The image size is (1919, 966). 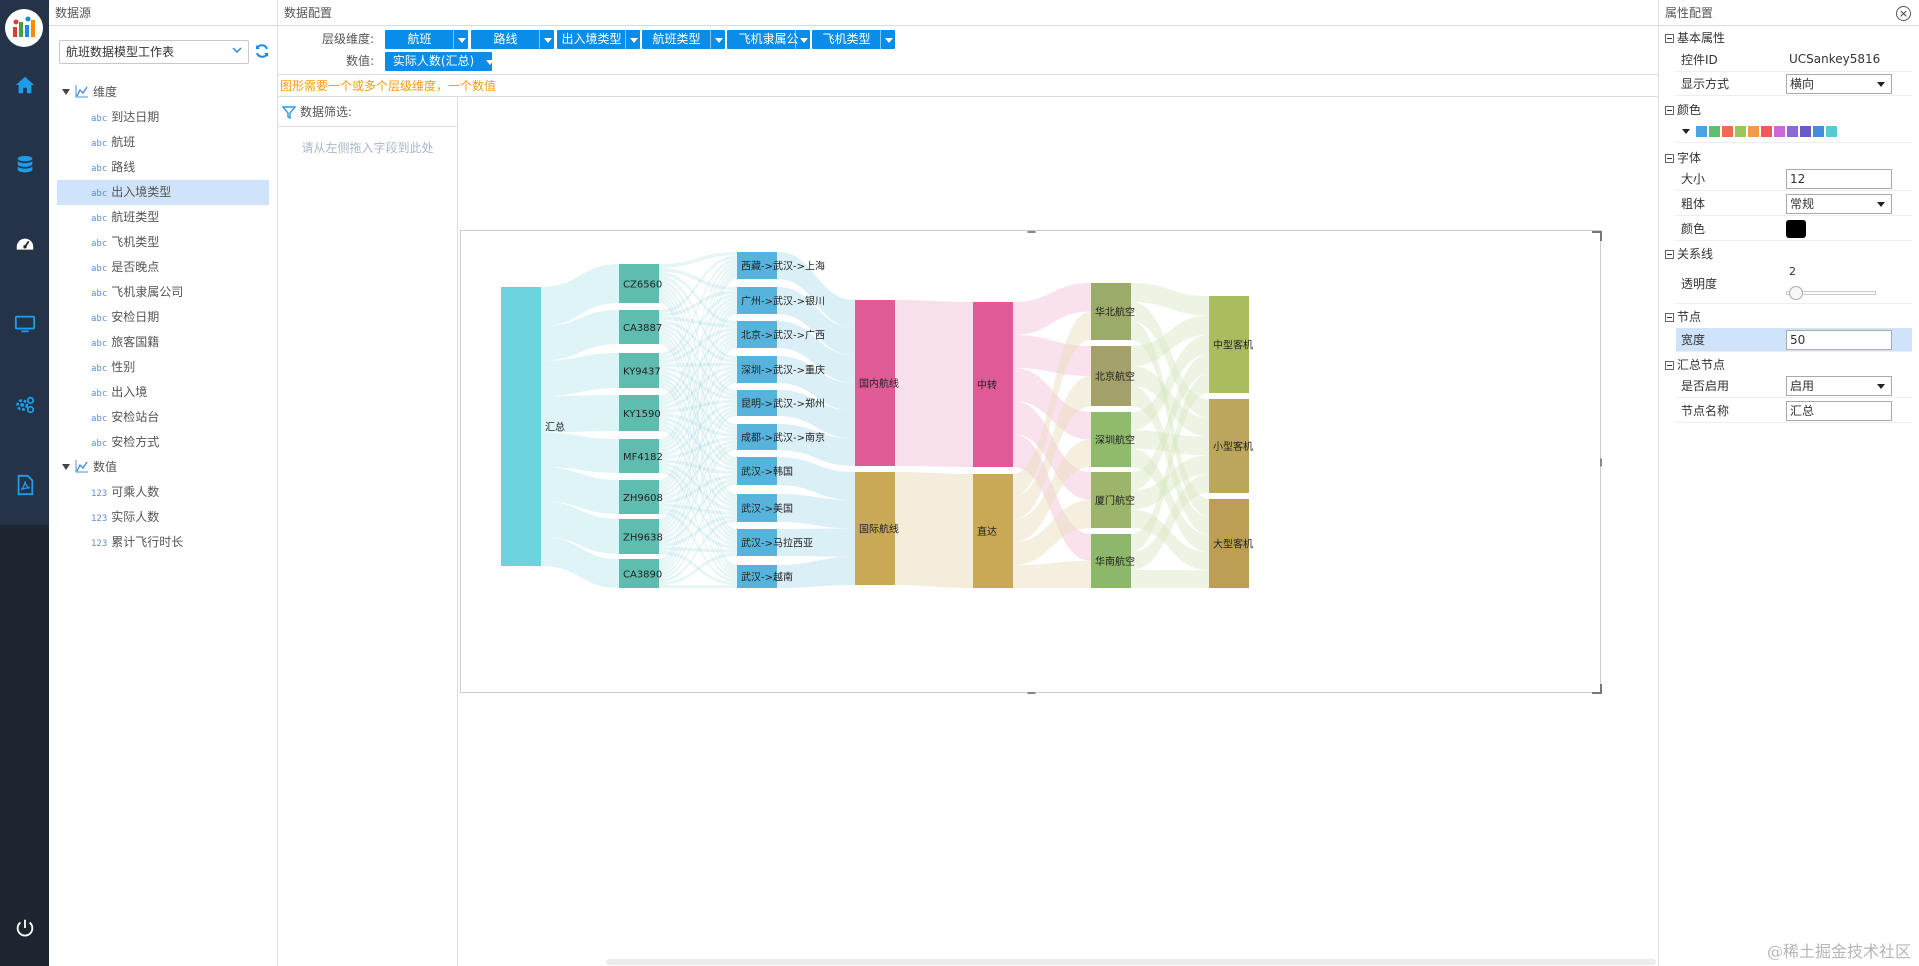 I want to click on opacity-slider-track, so click(x=1831, y=293).